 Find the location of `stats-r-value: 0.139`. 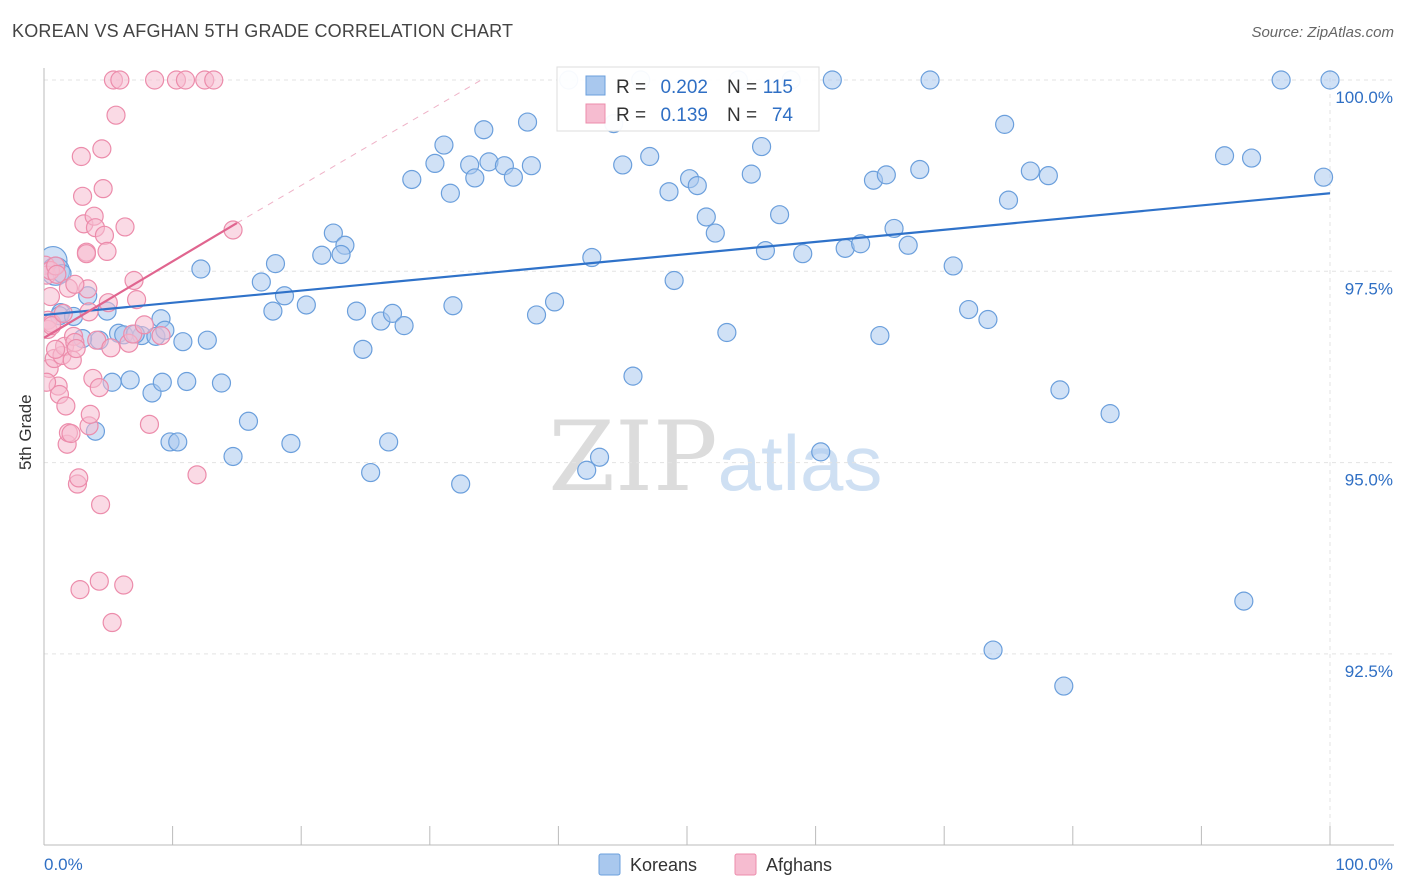

stats-r-value: 0.139 is located at coordinates (684, 115).